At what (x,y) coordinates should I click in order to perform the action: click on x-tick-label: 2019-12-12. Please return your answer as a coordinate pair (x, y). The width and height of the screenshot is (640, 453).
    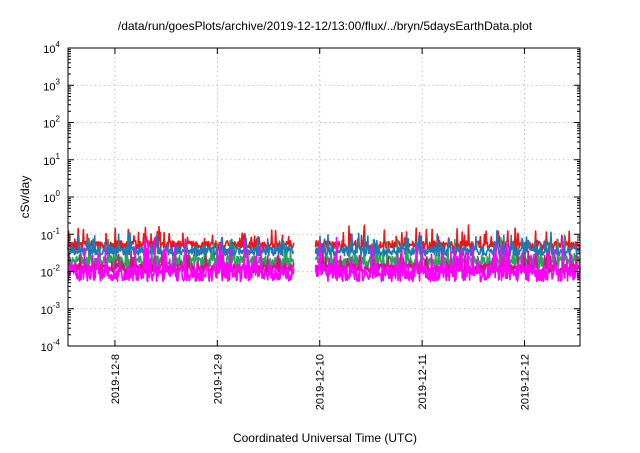
    Looking at the image, I should click on (526, 382).